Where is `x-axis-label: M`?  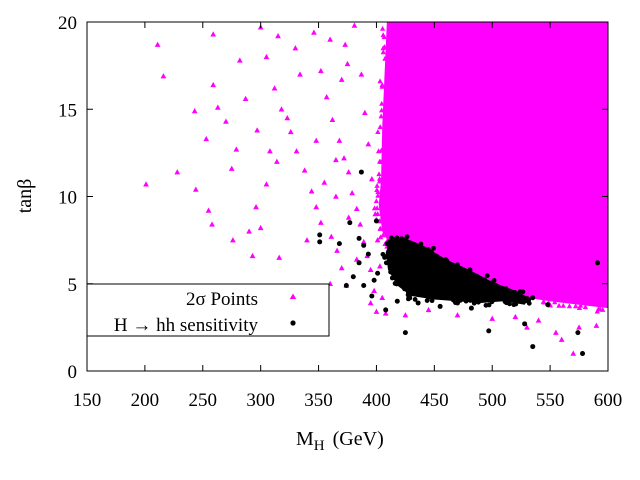 x-axis-label: M is located at coordinates (305, 439).